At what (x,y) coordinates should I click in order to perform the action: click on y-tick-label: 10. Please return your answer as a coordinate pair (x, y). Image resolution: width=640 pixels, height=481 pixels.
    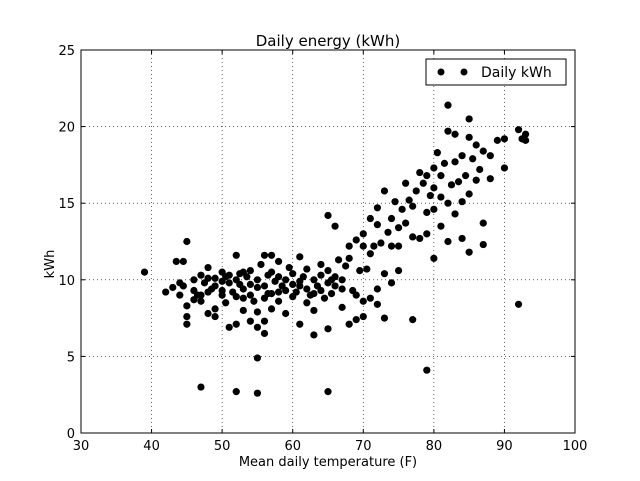
    Looking at the image, I should click on (66, 281).